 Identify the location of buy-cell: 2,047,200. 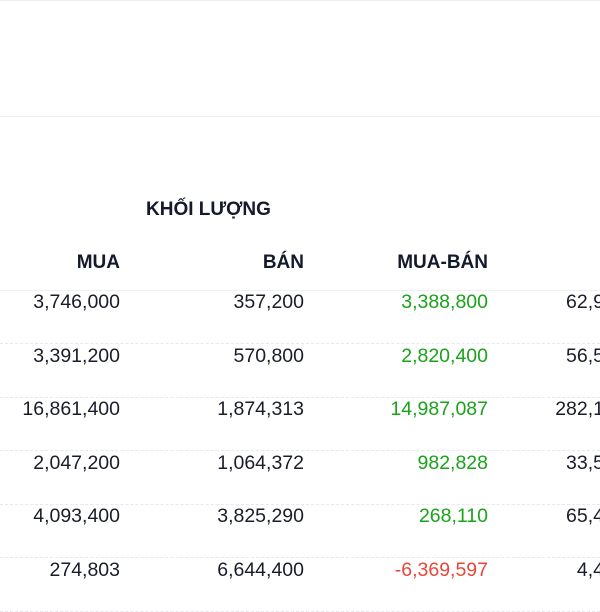
(76, 462).